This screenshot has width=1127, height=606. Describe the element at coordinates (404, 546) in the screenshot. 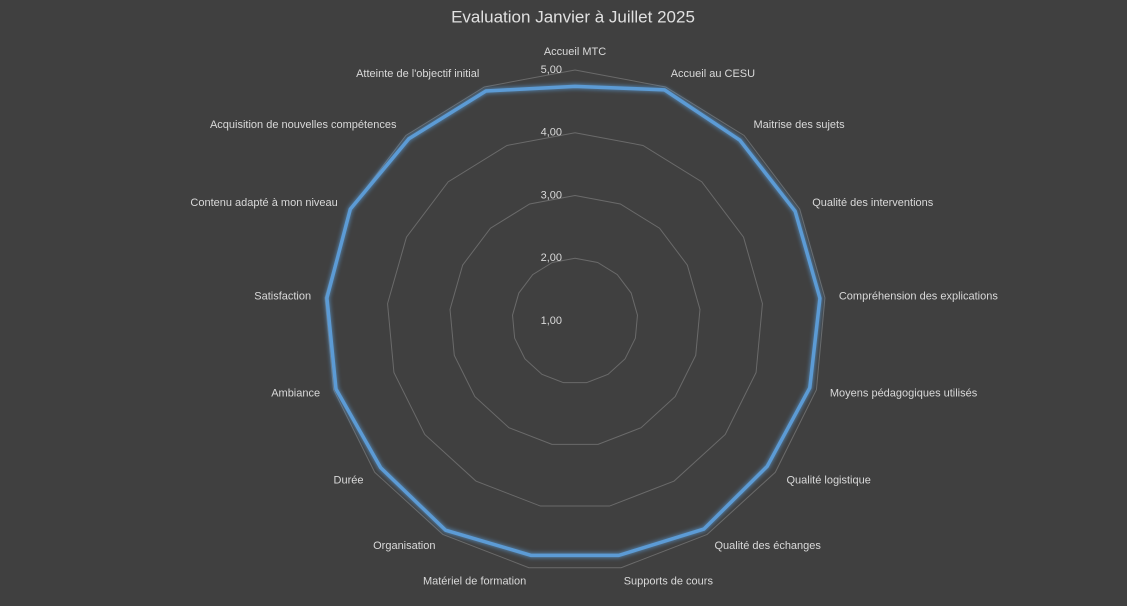

I see `category-label: Organisation` at that location.